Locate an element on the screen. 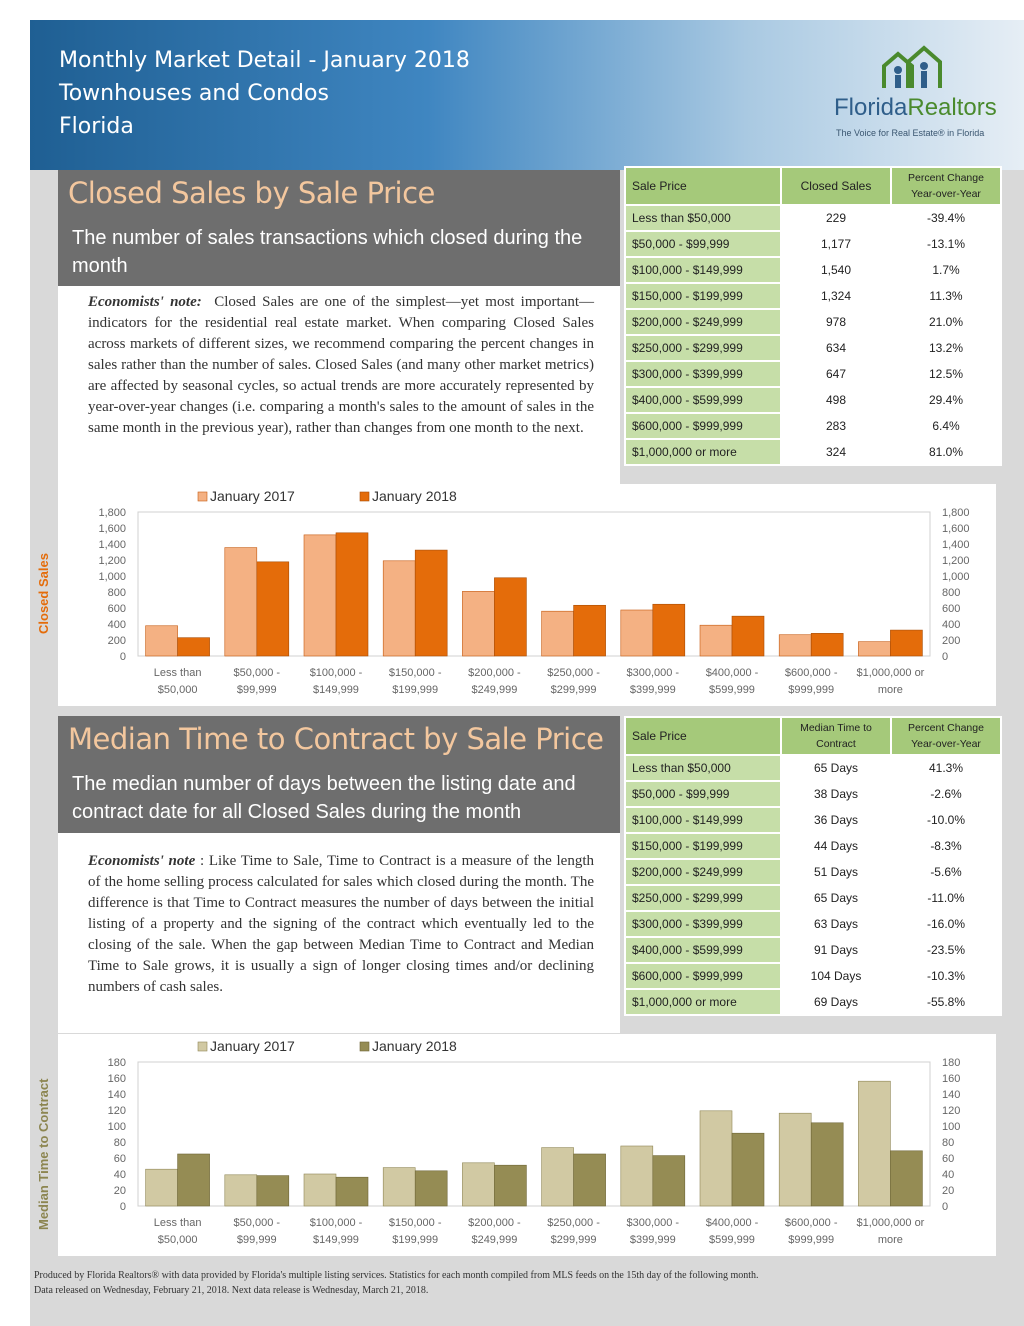  y-tick-label-right: 0 is located at coordinates (945, 657).